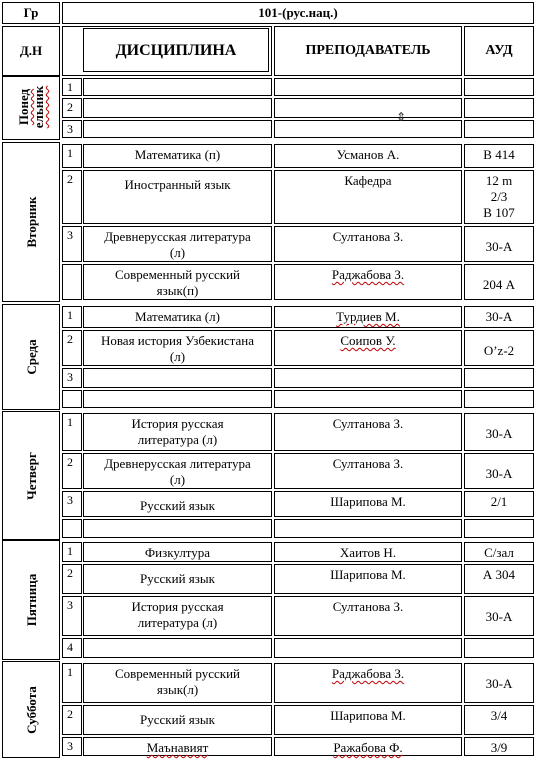 The height and width of the screenshot is (770, 537). I want to click on teacher-cell: Кафедра, so click(368, 197).